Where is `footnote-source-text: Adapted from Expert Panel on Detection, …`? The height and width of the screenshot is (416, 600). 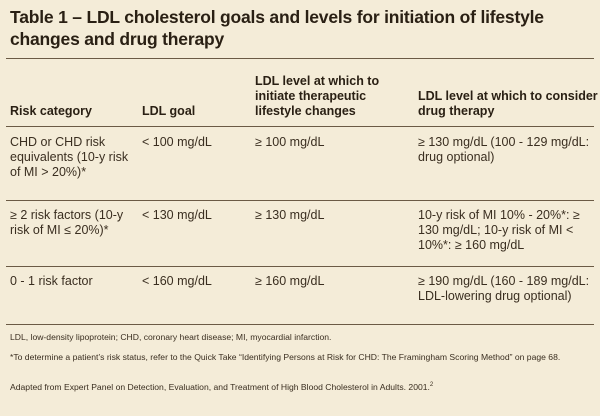
footnote-source-text: Adapted from Expert Panel on Detection, … is located at coordinates (220, 387).